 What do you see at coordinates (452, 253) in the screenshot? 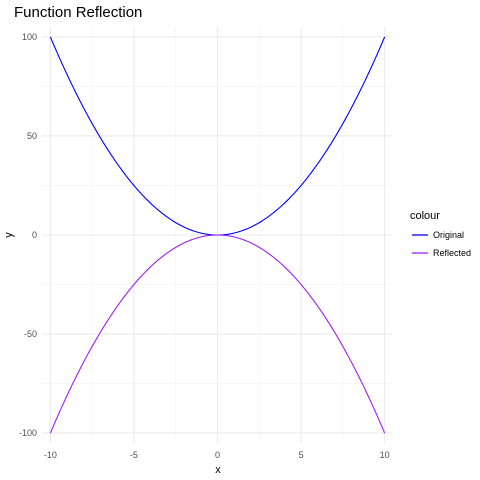
I see `legend-label-reflected: Reflected` at bounding box center [452, 253].